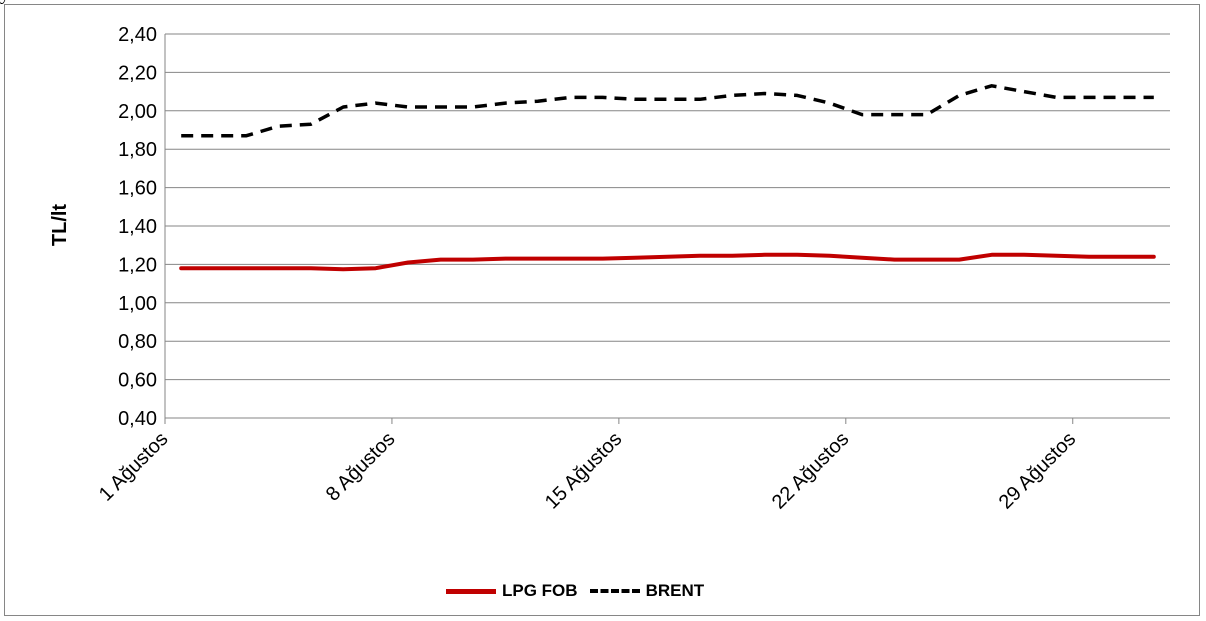 This screenshot has width=1206, height=621. What do you see at coordinates (675, 590) in the screenshot?
I see `legend-label-brent: BRENT` at bounding box center [675, 590].